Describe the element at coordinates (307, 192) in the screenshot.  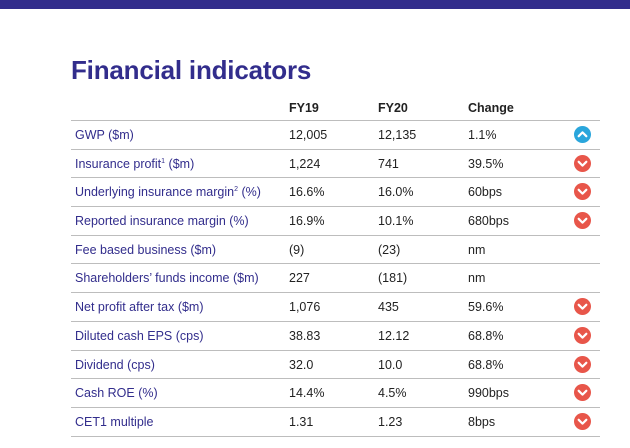
I see `cell-fy19: 16.6%` at that location.